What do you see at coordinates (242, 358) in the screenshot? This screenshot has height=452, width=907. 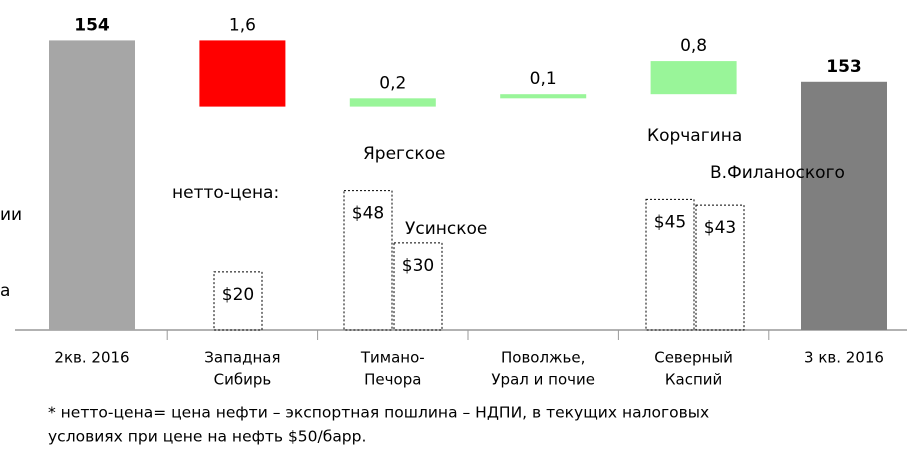 I see `x-tick-label: Западная` at bounding box center [242, 358].